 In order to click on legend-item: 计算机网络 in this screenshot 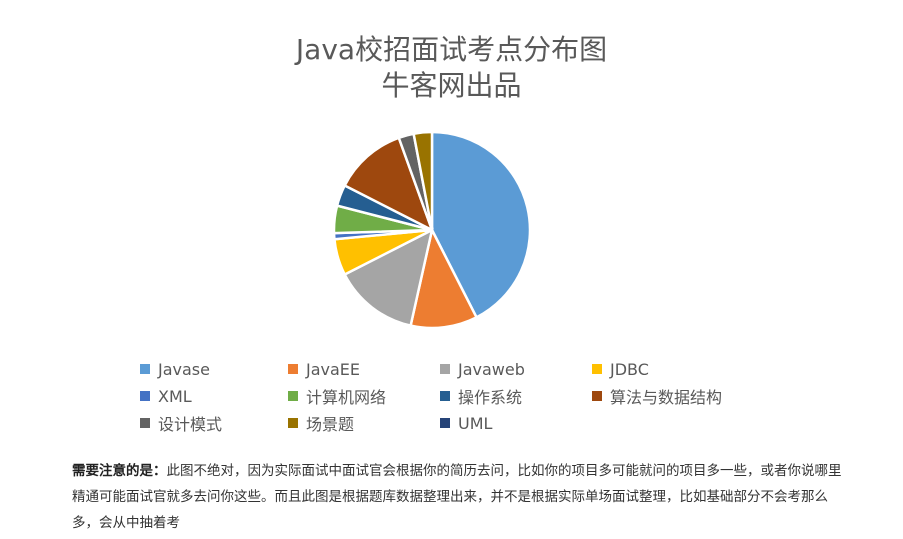, I will do `click(337, 396)`.